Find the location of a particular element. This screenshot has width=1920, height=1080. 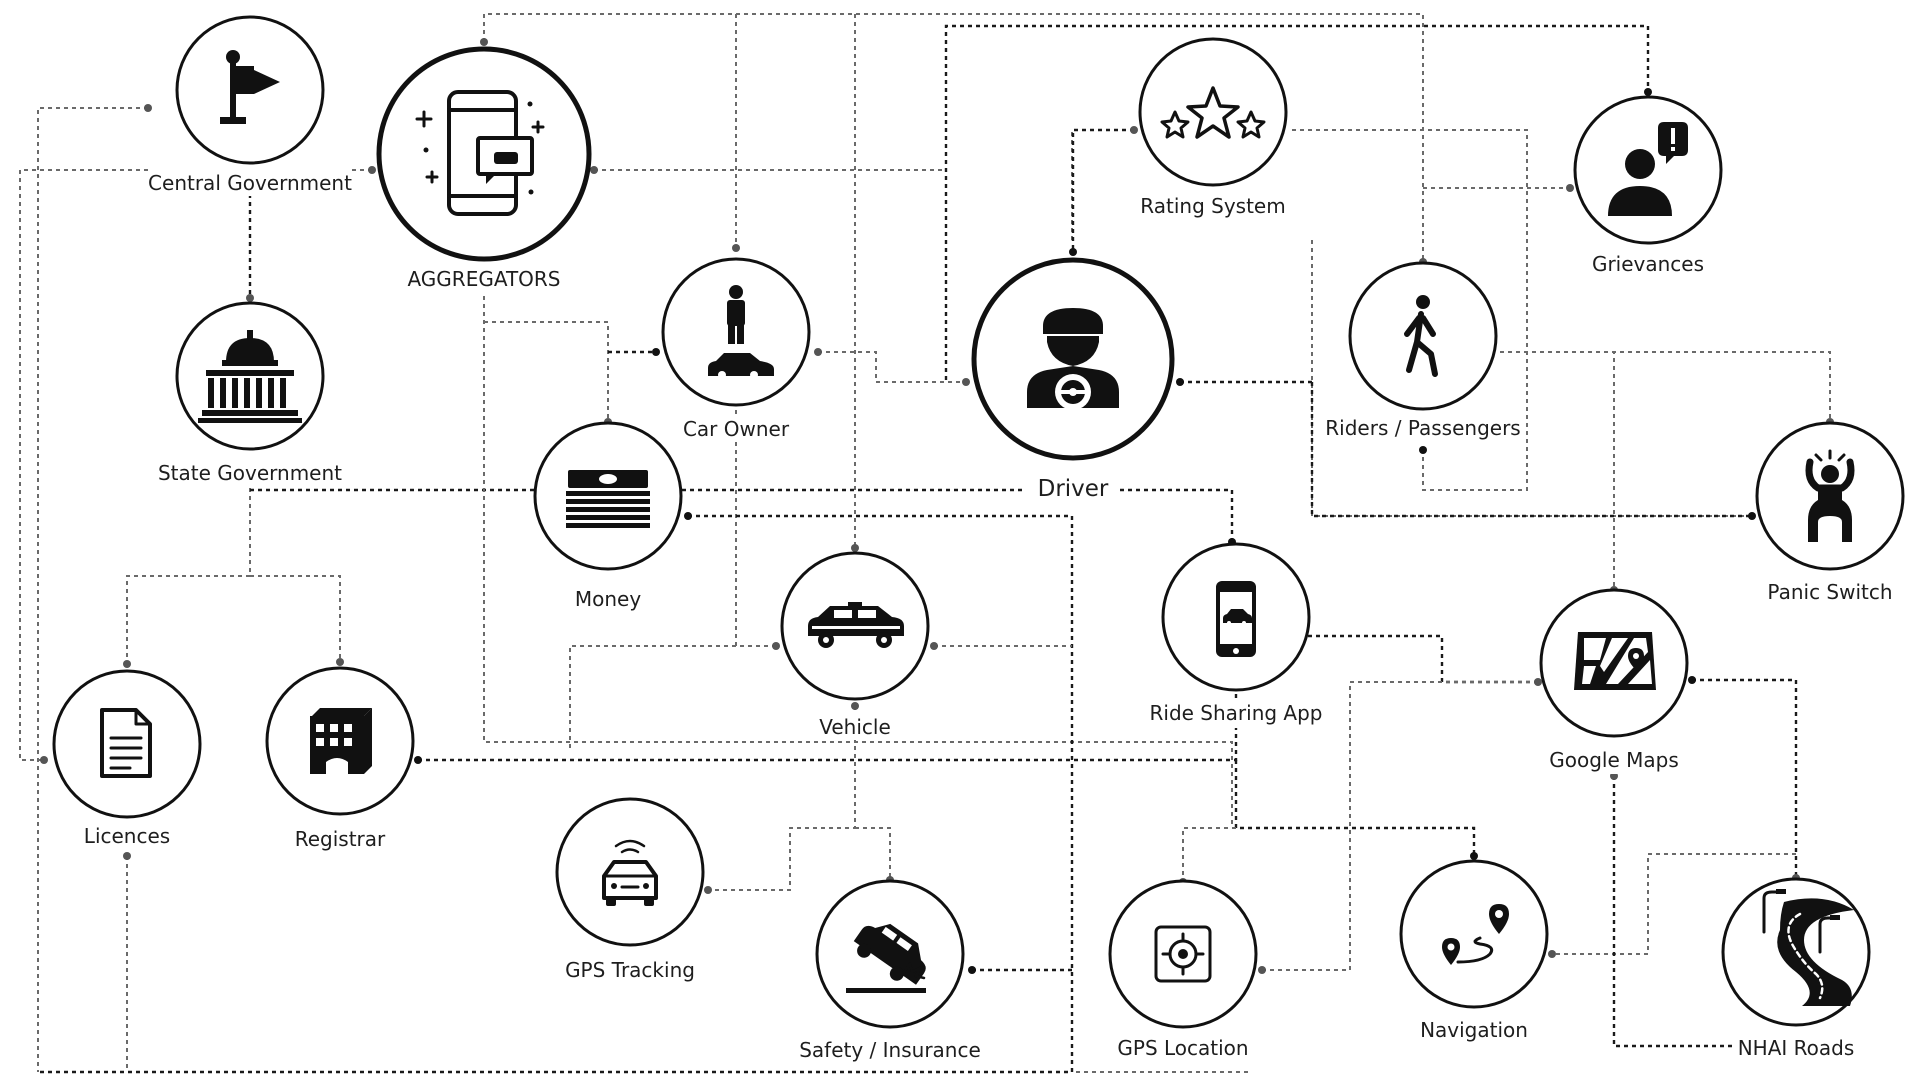

money-stack-icon is located at coordinates (608, 499).